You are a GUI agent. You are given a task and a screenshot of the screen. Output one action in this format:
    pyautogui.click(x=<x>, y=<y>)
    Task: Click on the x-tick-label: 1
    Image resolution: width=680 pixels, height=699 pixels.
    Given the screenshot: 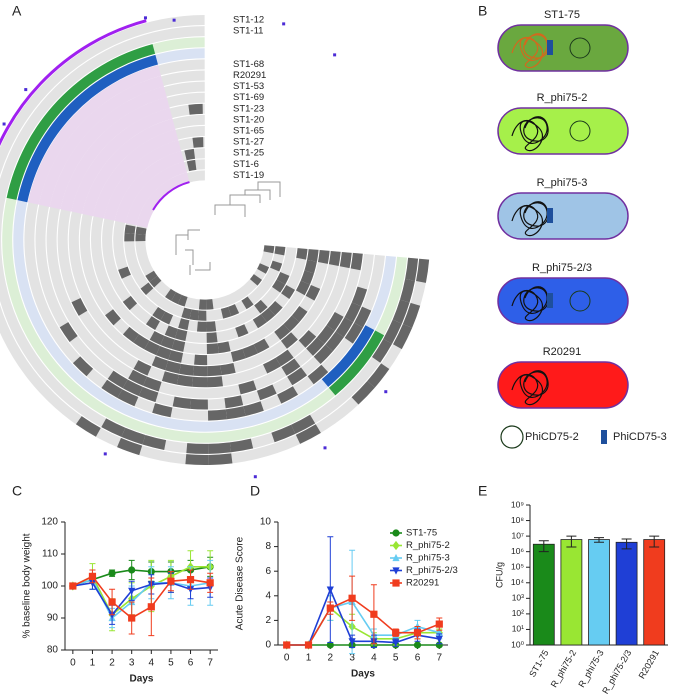 What is the action you would take?
    pyautogui.click(x=93, y=663)
    